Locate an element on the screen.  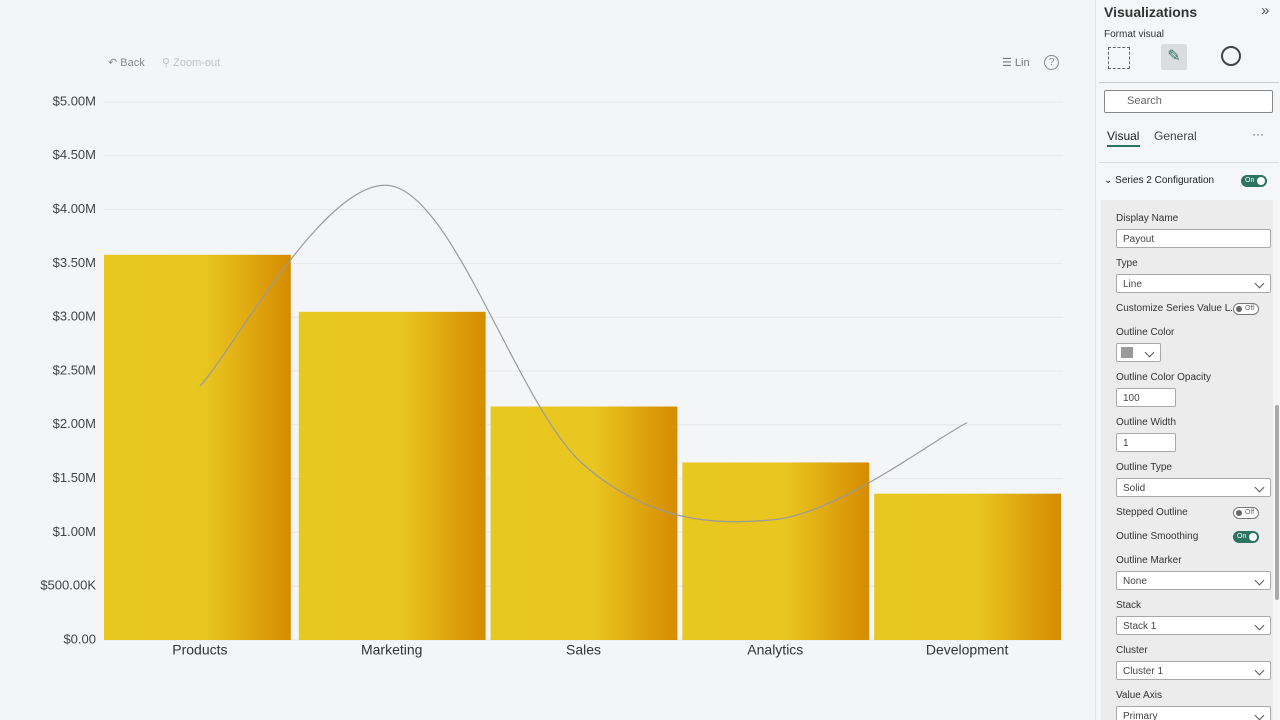
scale-label: Lin is located at coordinates (1022, 63).